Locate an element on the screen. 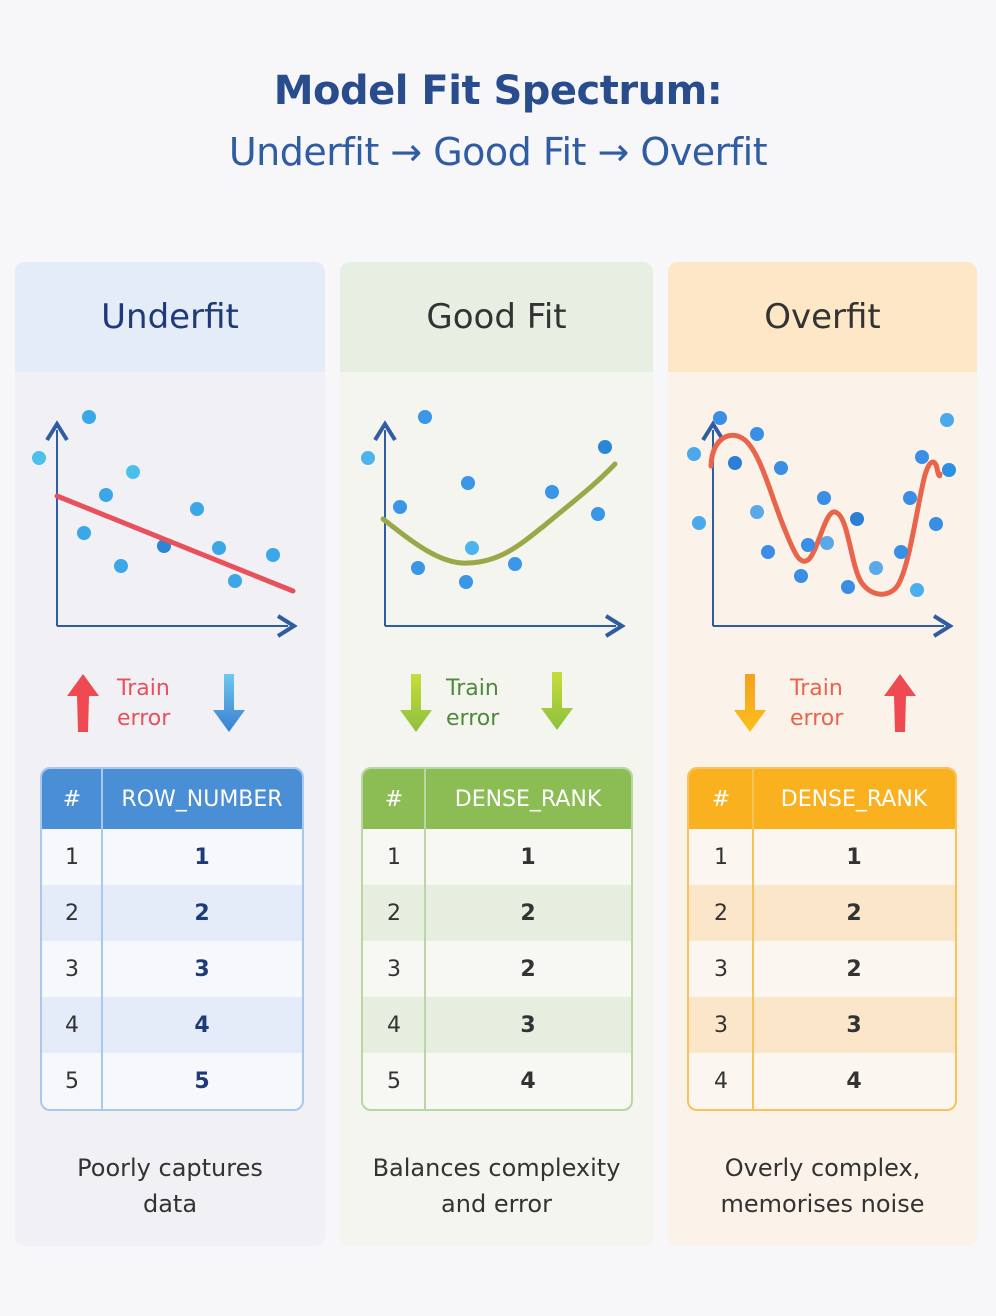  table-header: # ROW_NUMBER is located at coordinates (172, 799).